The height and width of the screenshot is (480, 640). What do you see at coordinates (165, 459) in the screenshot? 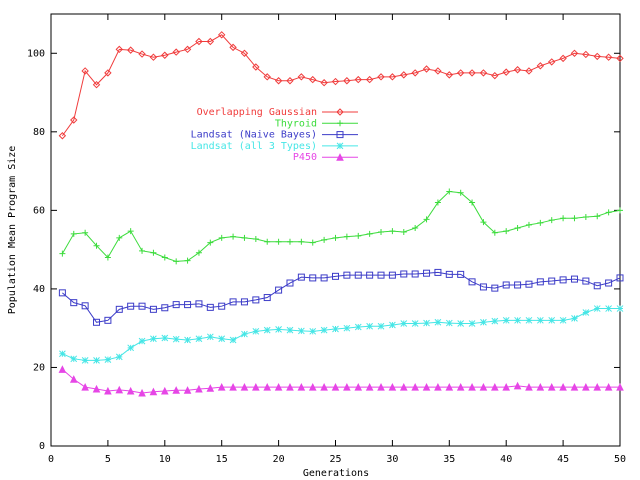
I see `x-tick-label: 10` at bounding box center [165, 459].